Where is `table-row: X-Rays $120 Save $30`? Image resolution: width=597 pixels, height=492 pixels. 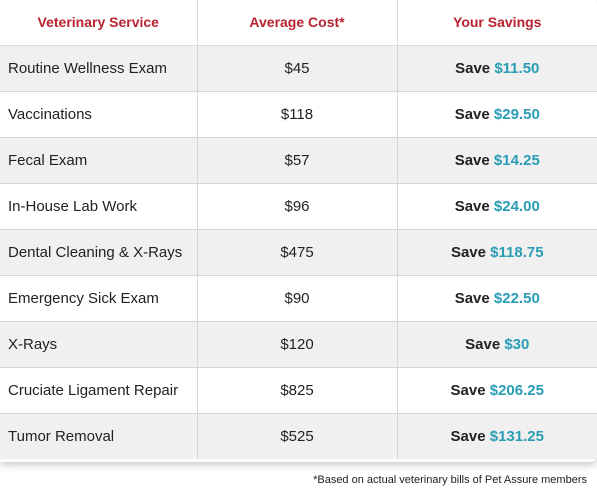 table-row: X-Rays $120 Save $30 is located at coordinates (298, 344).